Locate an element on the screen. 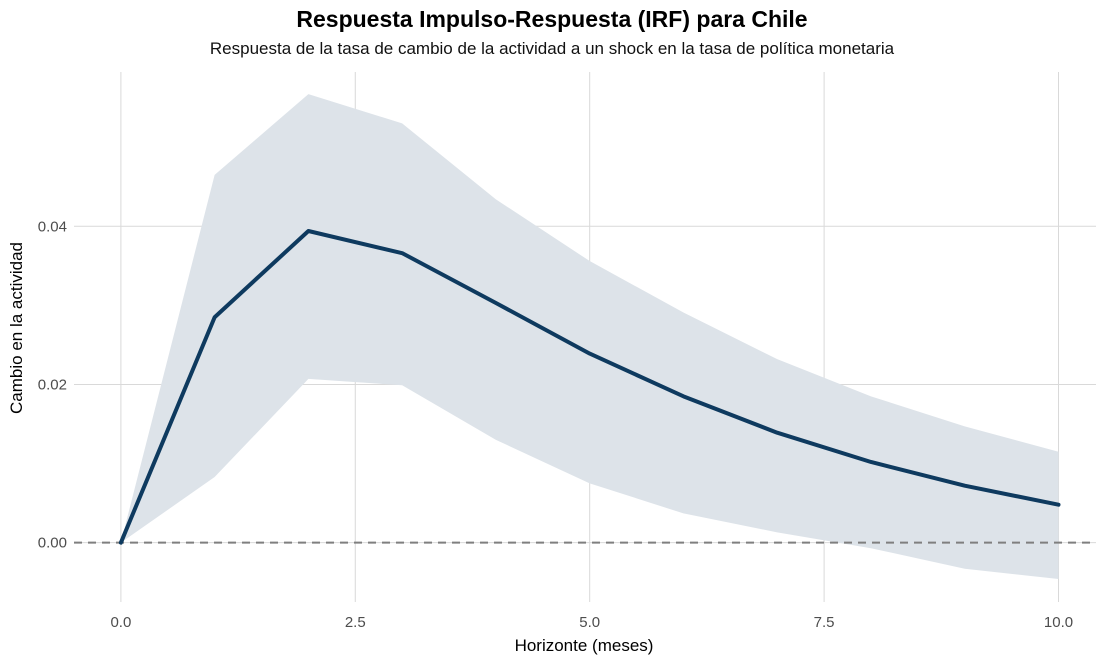 The height and width of the screenshot is (662, 1104). x-tick-label-2: 5.0 is located at coordinates (589, 622).